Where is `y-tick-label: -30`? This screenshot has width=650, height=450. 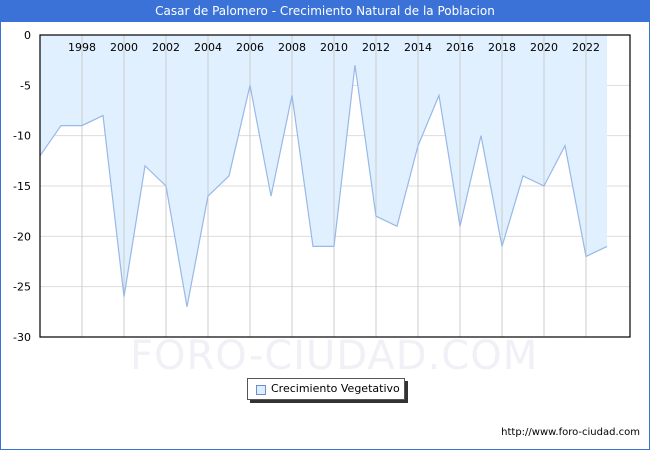
y-tick-label: -30 is located at coordinates (22, 337).